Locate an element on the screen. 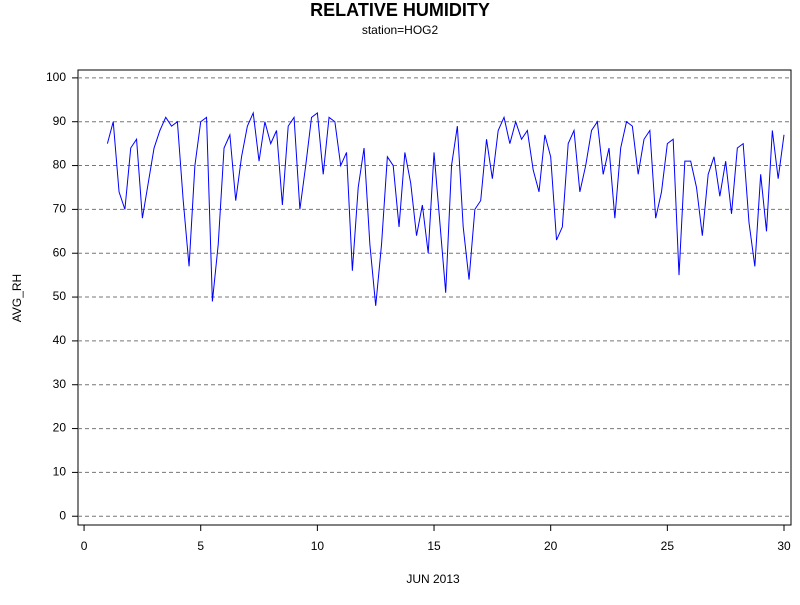 The width and height of the screenshot is (800, 605). y-tick-label: 0 is located at coordinates (62, 515).